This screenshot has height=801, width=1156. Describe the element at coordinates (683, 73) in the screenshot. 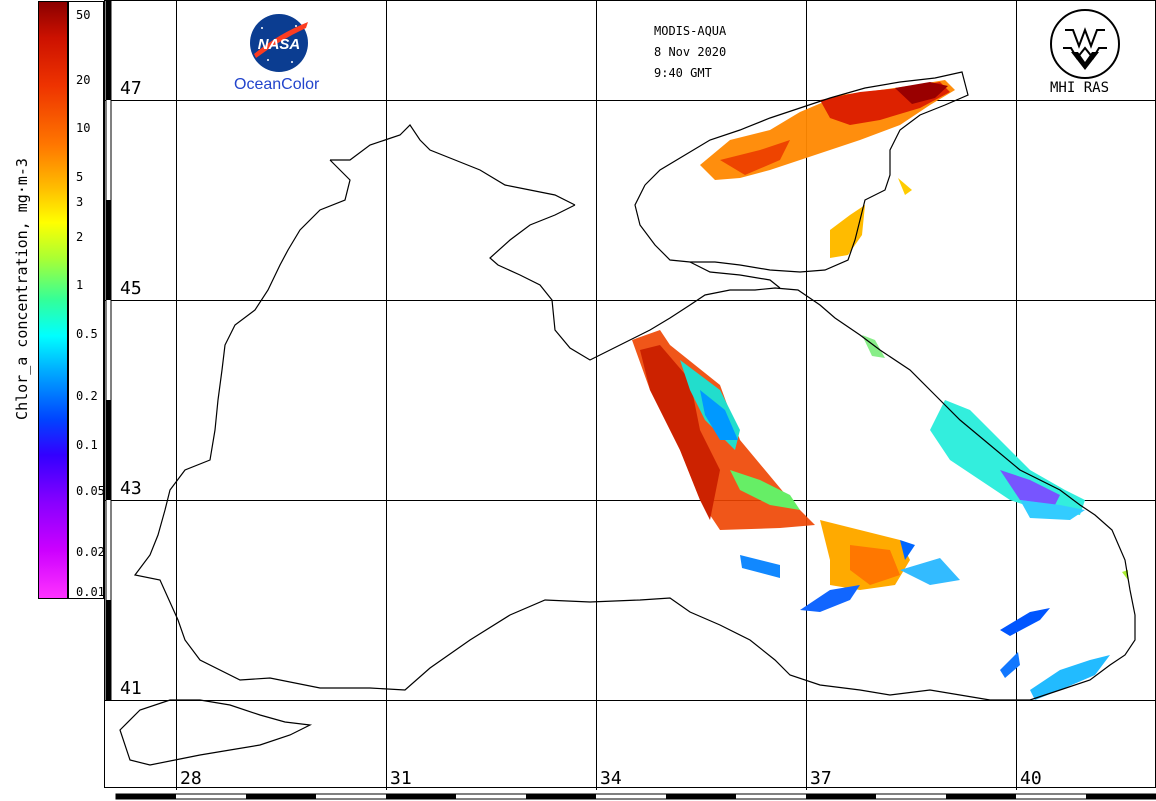

I see `time-label: 9:40 GMT` at that location.